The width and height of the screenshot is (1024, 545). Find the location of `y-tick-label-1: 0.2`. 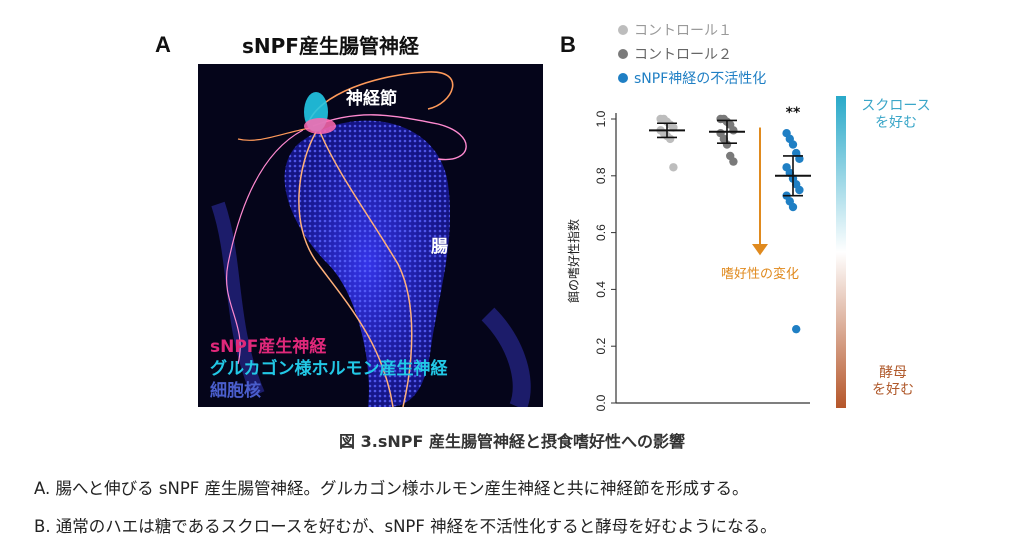

y-tick-label-1: 0.2 is located at coordinates (601, 346).